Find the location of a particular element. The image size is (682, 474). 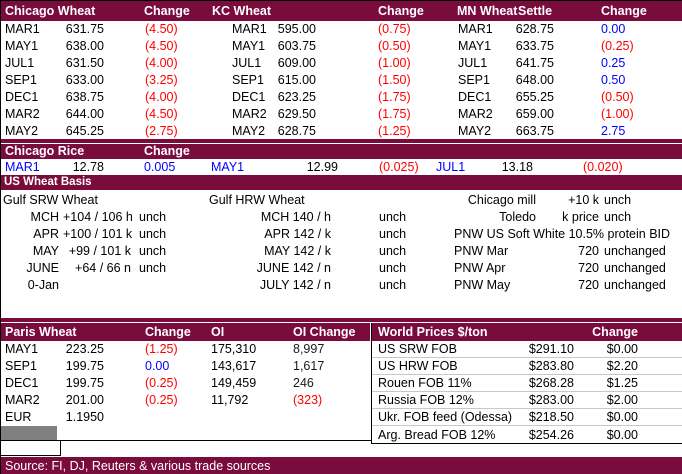

settle-cell: 648.00 is located at coordinates (534, 79).